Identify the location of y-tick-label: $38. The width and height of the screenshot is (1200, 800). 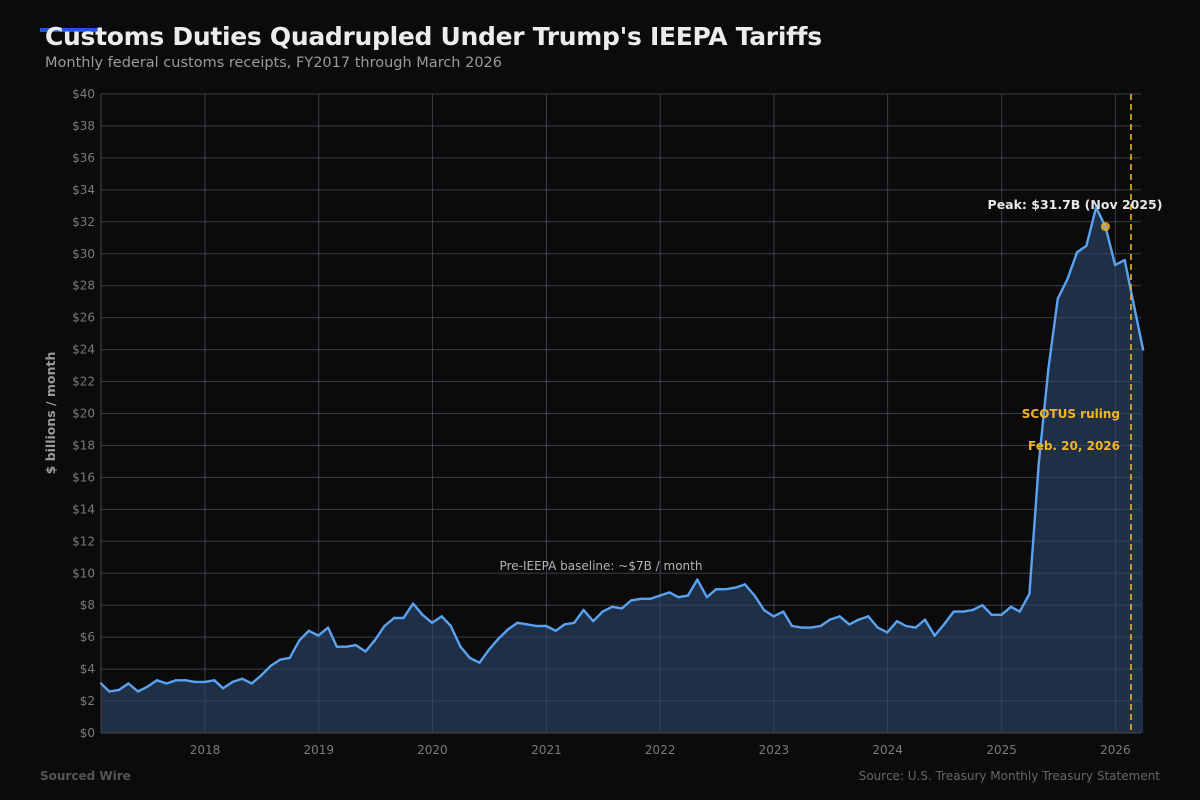
(83, 126).